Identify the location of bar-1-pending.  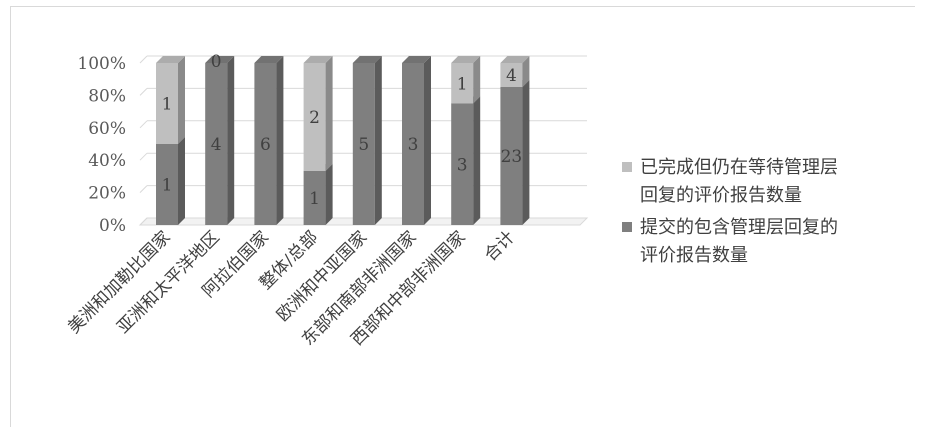
(170, 100).